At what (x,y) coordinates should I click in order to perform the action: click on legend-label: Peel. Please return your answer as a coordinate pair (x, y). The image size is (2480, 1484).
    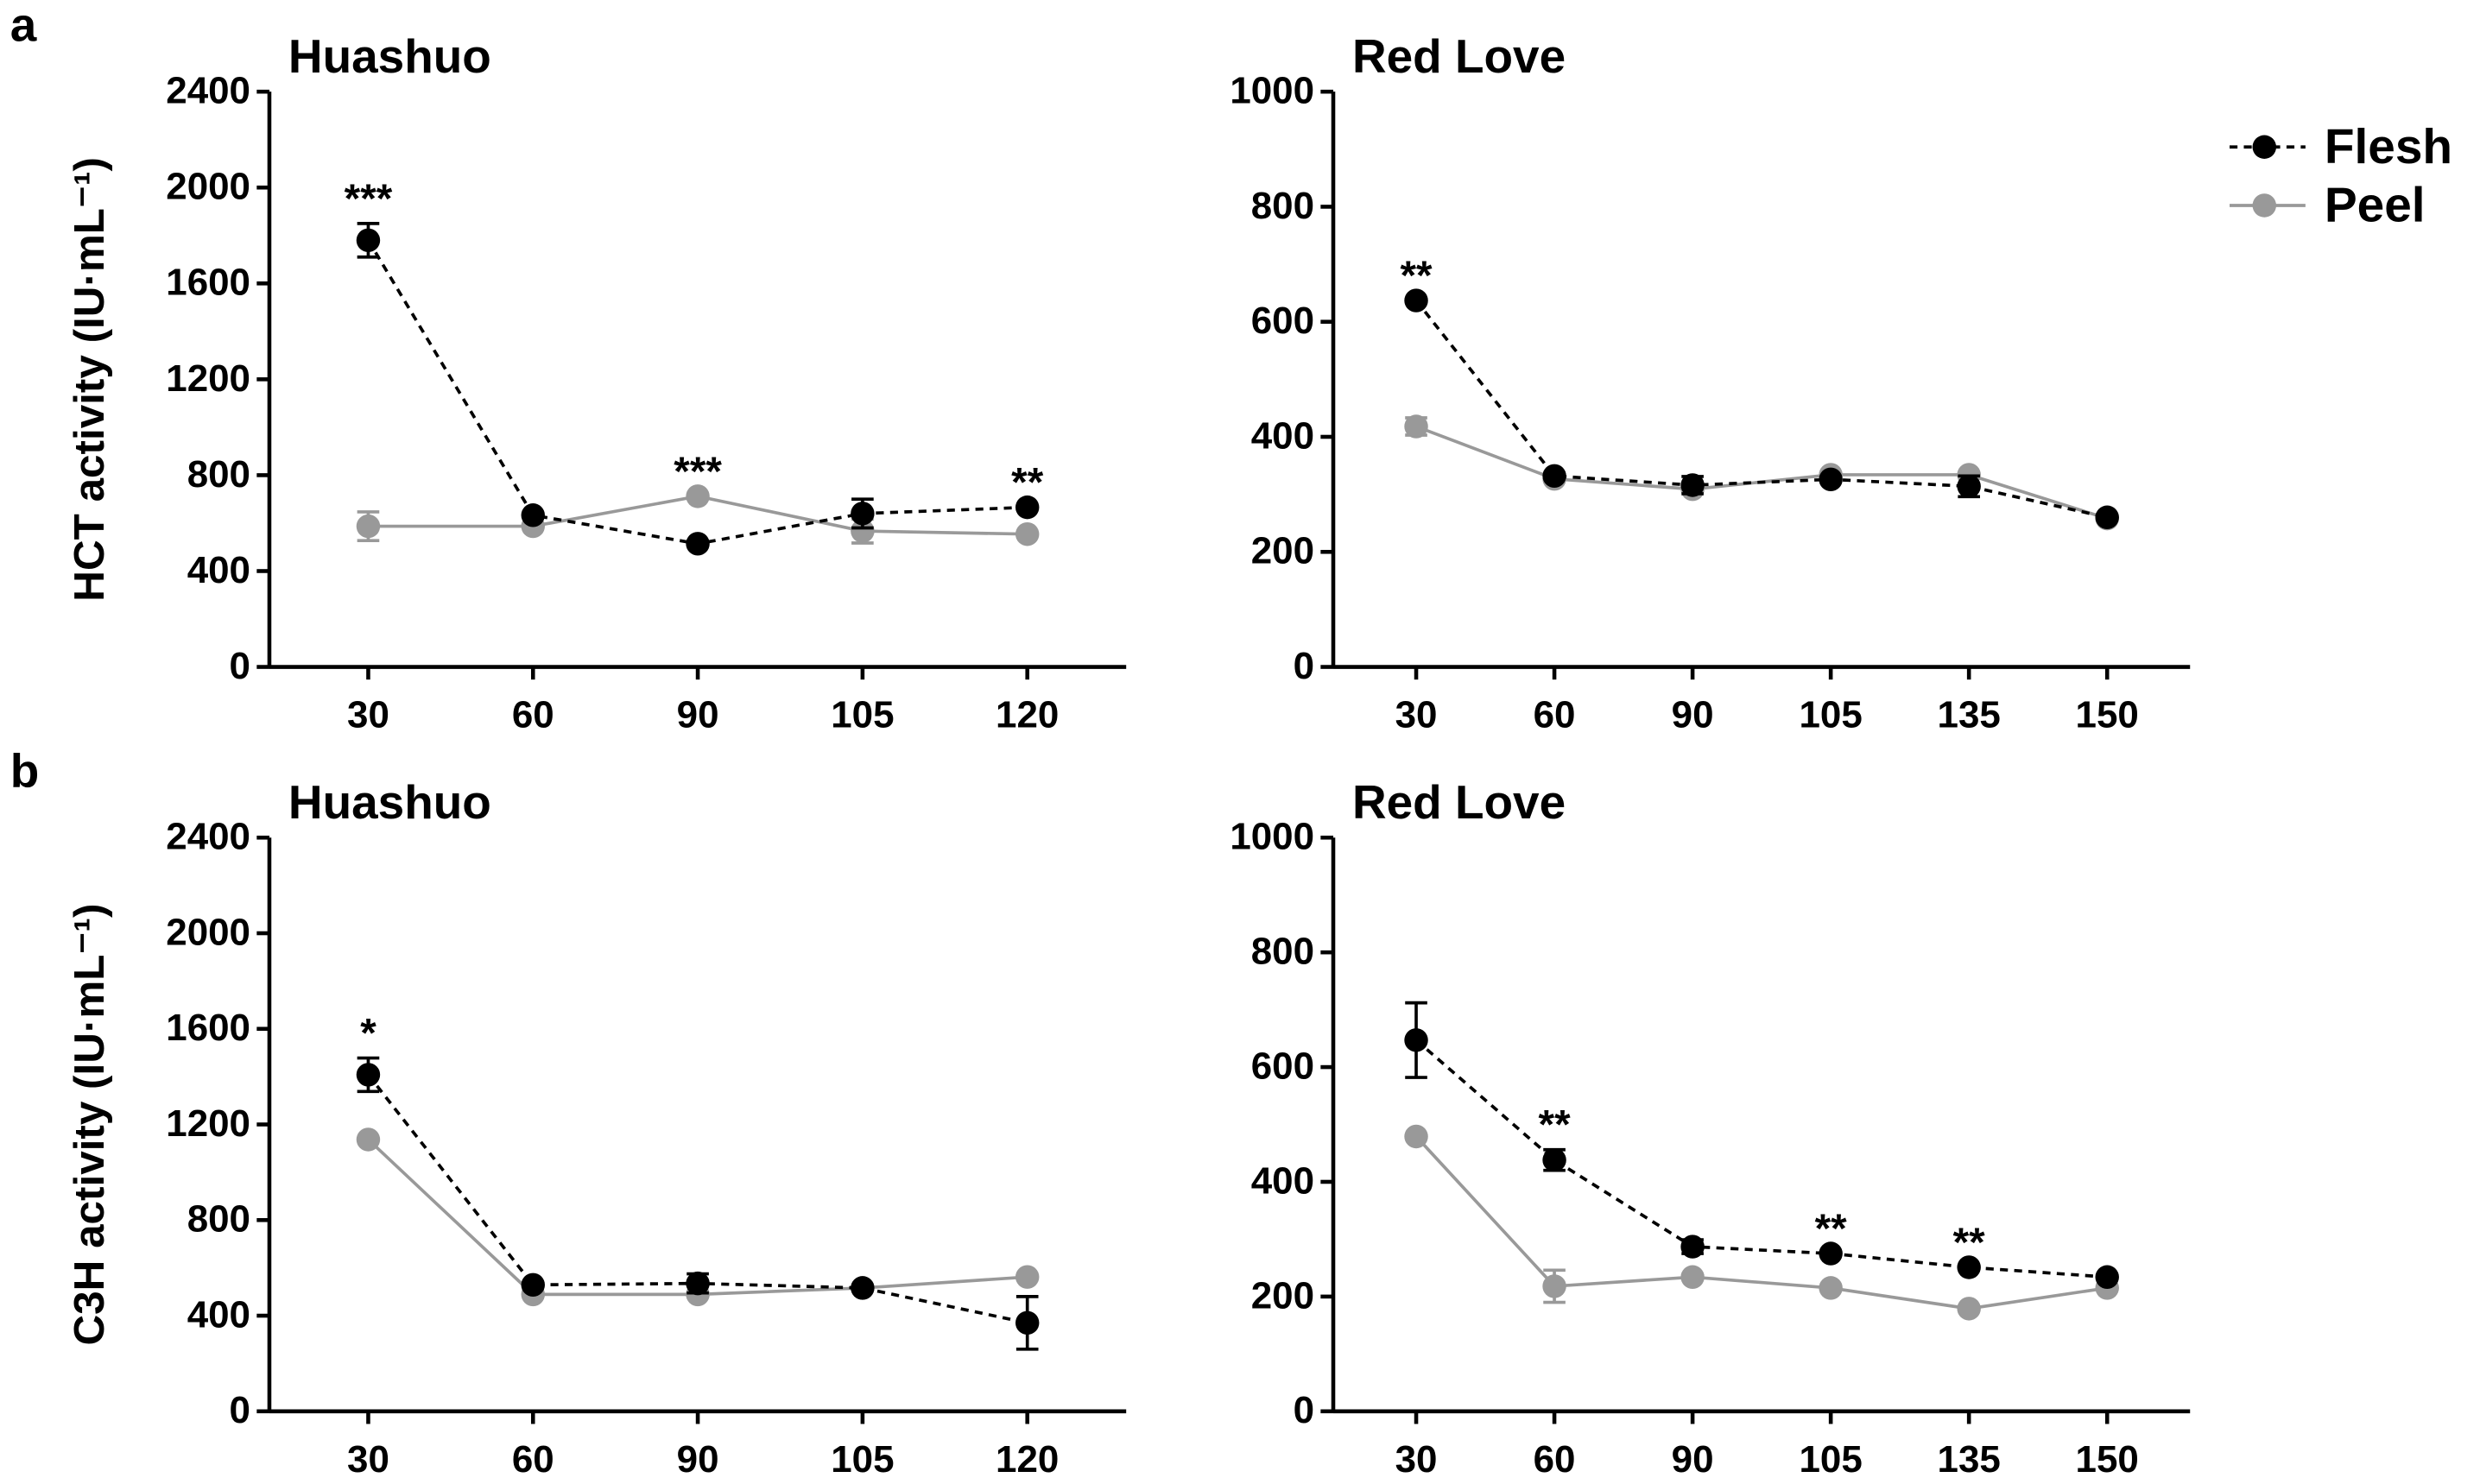
    Looking at the image, I should click on (2375, 206).